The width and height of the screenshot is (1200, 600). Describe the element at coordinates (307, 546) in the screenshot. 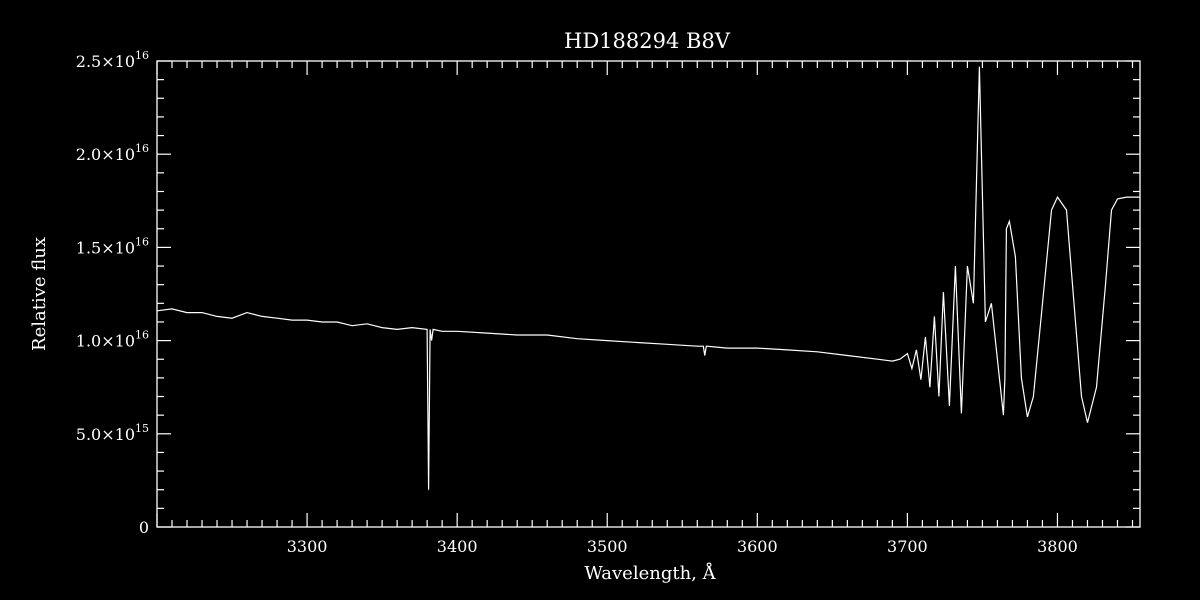

I see `x-tick-label: 3300` at that location.